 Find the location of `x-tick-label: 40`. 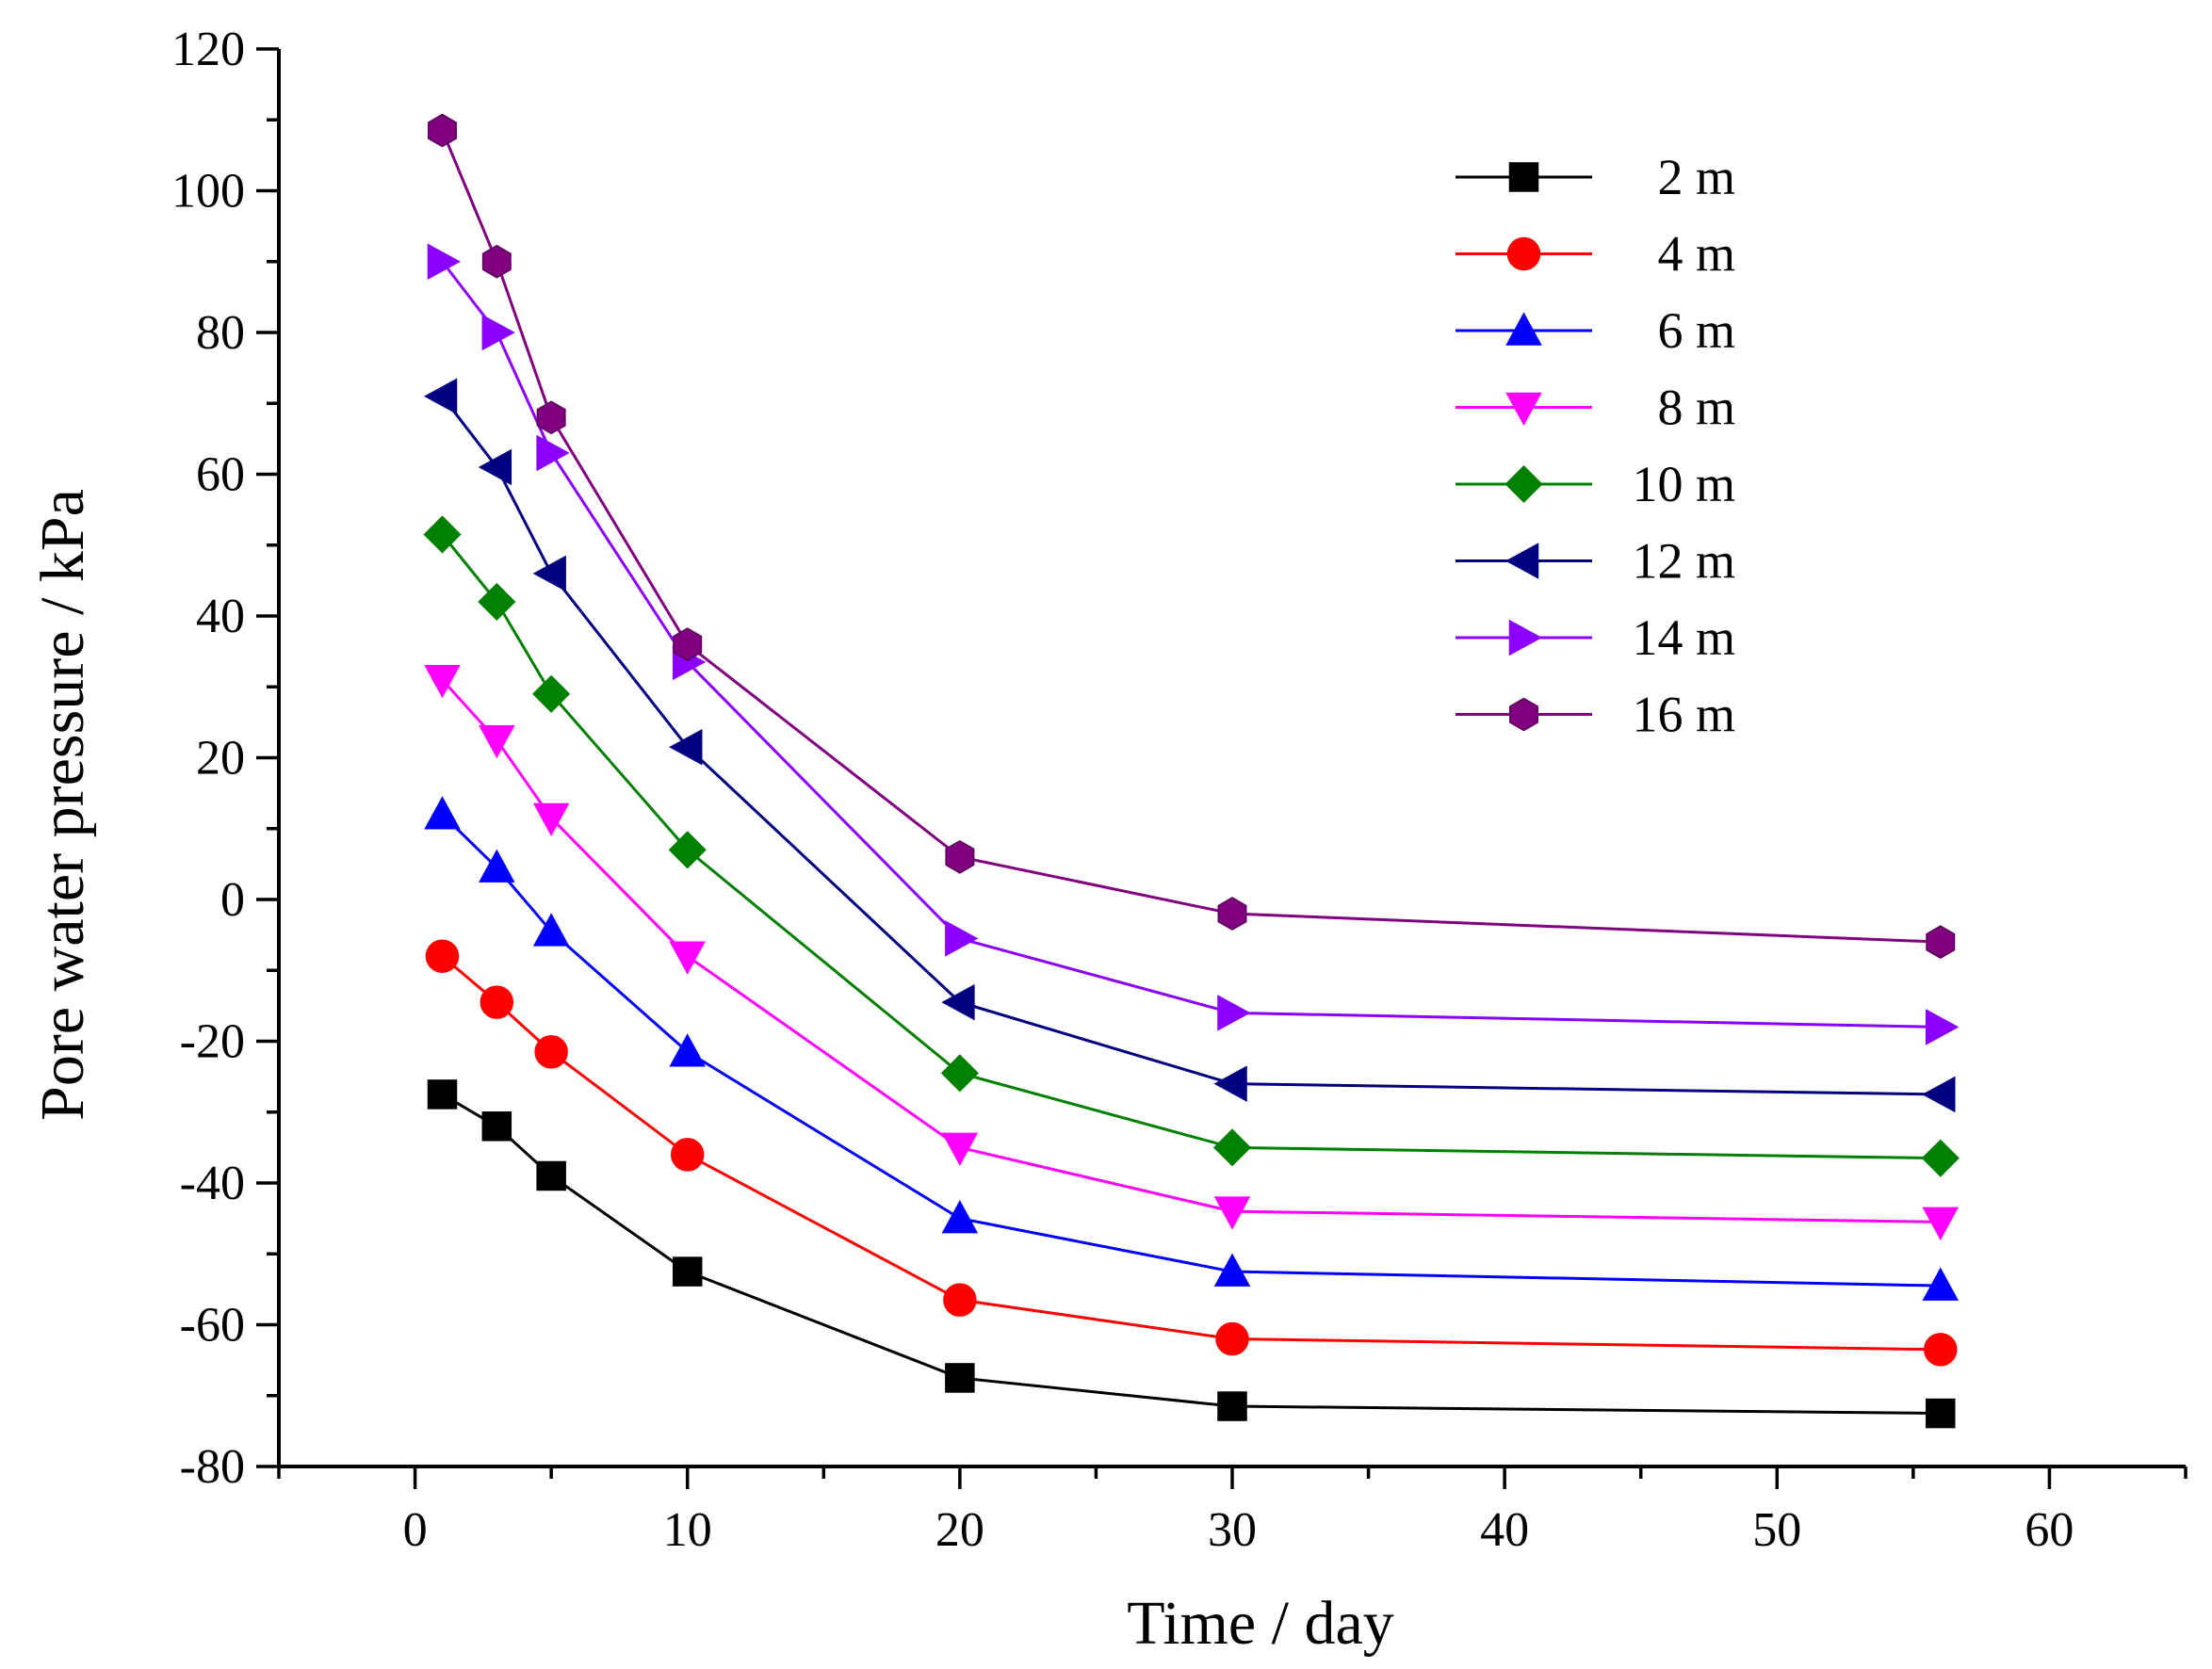

x-tick-label: 40 is located at coordinates (1504, 1530).